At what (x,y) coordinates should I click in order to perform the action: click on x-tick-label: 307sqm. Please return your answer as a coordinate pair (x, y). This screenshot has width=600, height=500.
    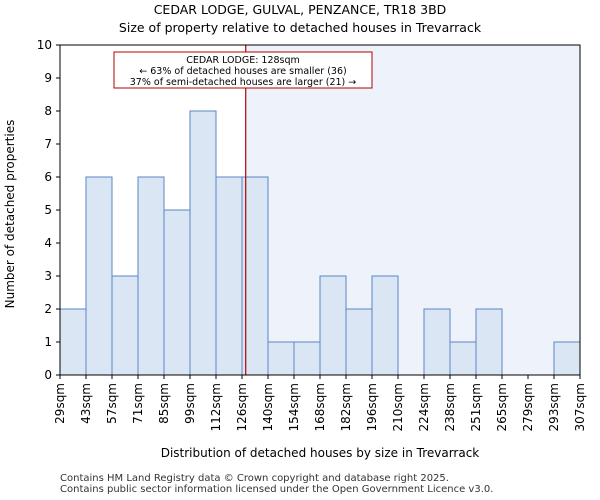
    Looking at the image, I should click on (580, 407).